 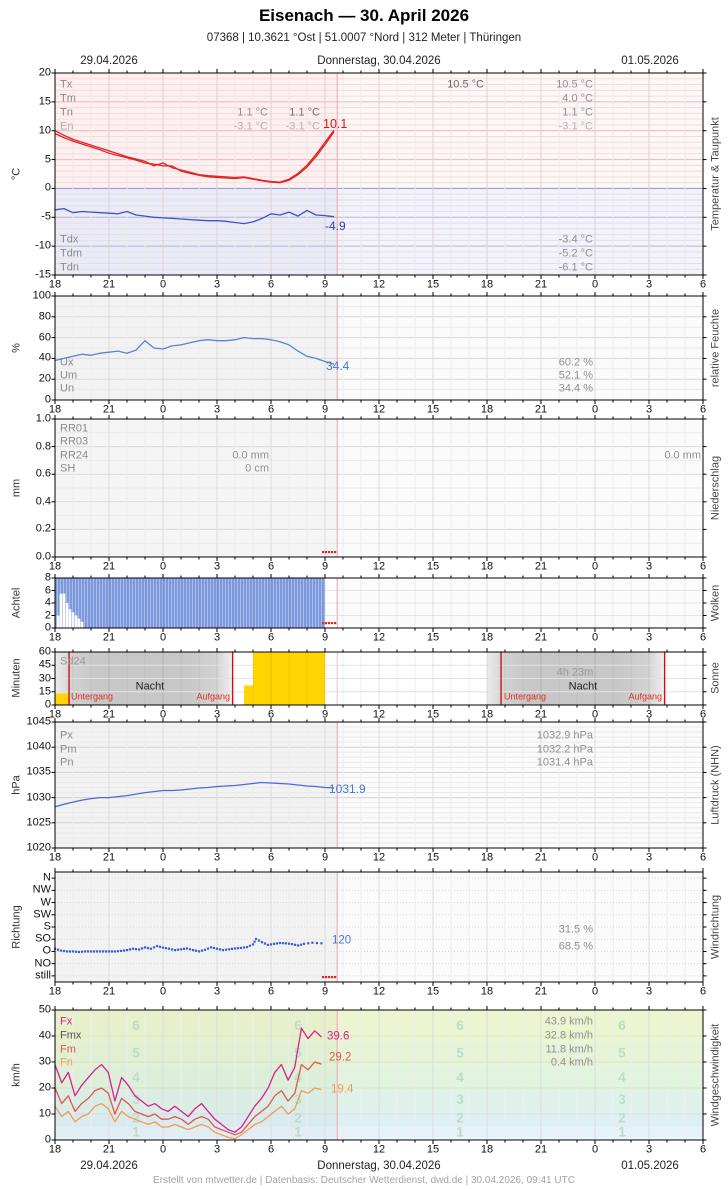 I want to click on relative-humidity, so click(x=194, y=350).